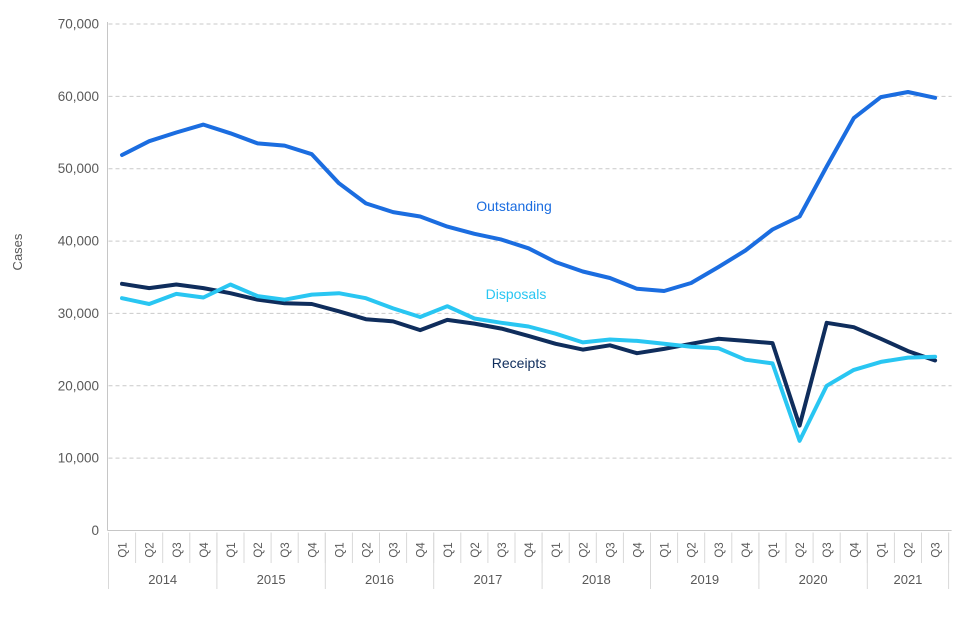  Describe the element at coordinates (907, 579) in the screenshot. I see `year-label: 2021` at that location.